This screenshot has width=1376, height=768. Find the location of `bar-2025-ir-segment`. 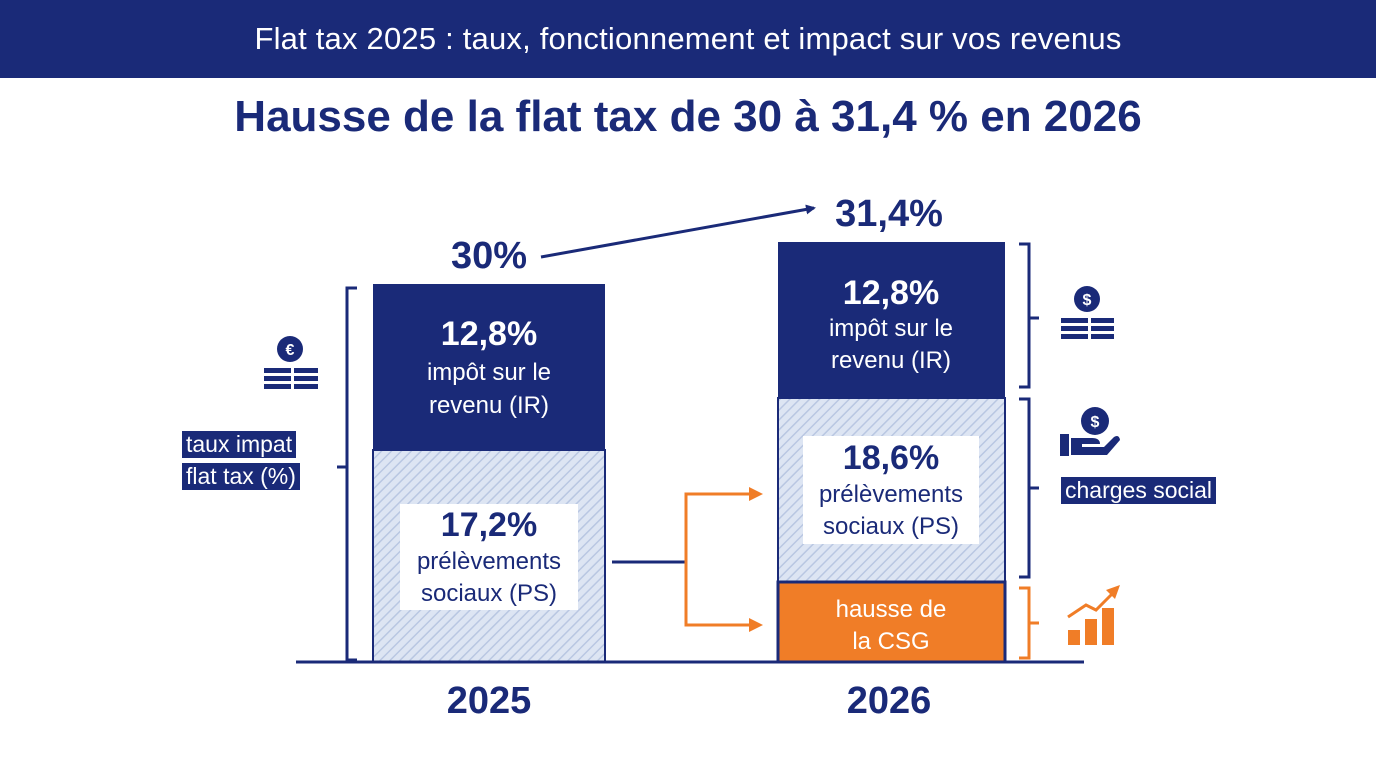

bar-2025-ir-segment is located at coordinates (489, 367).